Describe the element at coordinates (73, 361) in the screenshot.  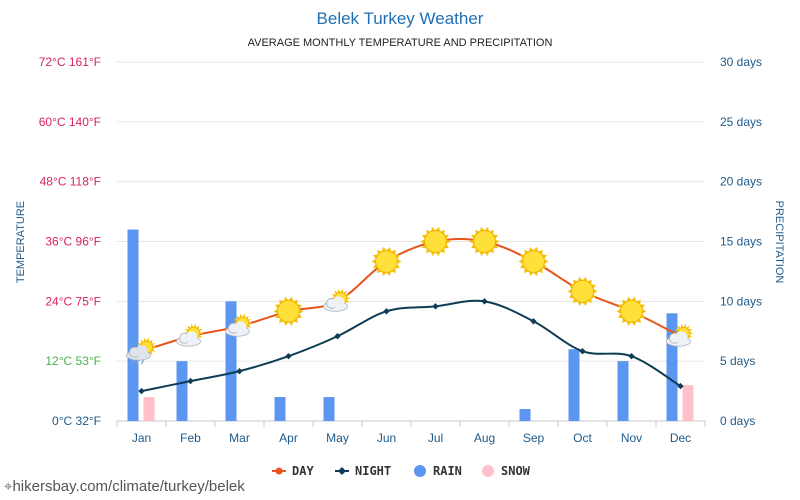
I see `y-tick-label-left: 12°C 53°F` at that location.